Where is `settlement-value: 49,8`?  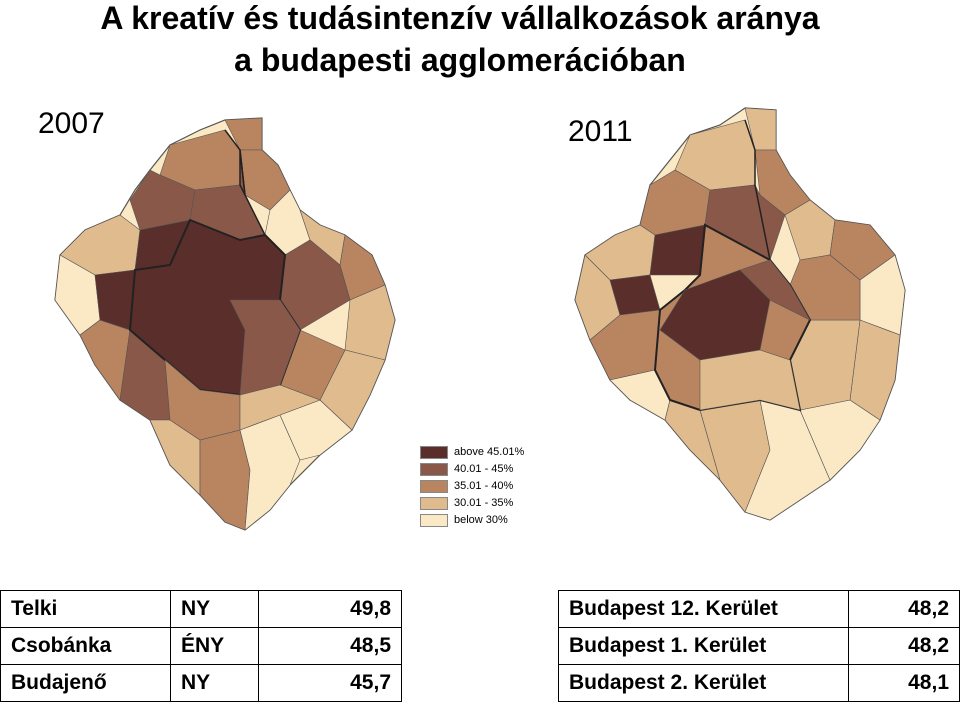
settlement-value: 49,8 is located at coordinates (330, 609).